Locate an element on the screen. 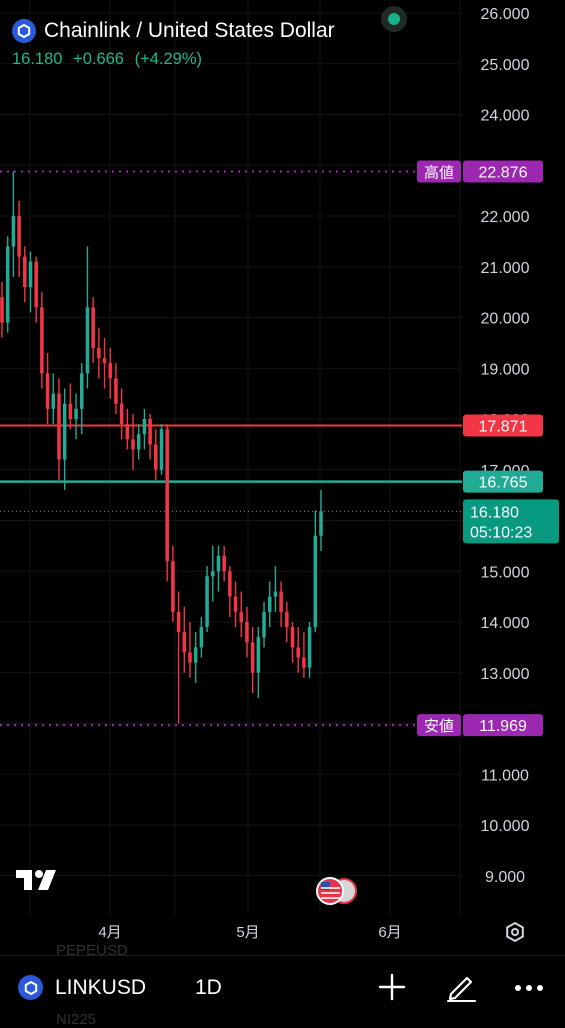 This screenshot has width=565, height=1028. y-tick-label: 22.000 is located at coordinates (505, 217).